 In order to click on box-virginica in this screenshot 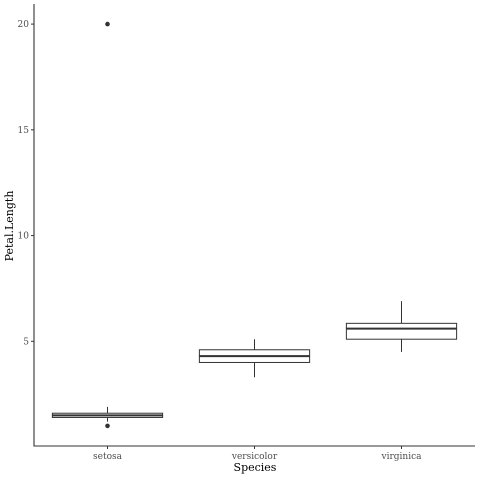, I will do `click(401, 326)`.